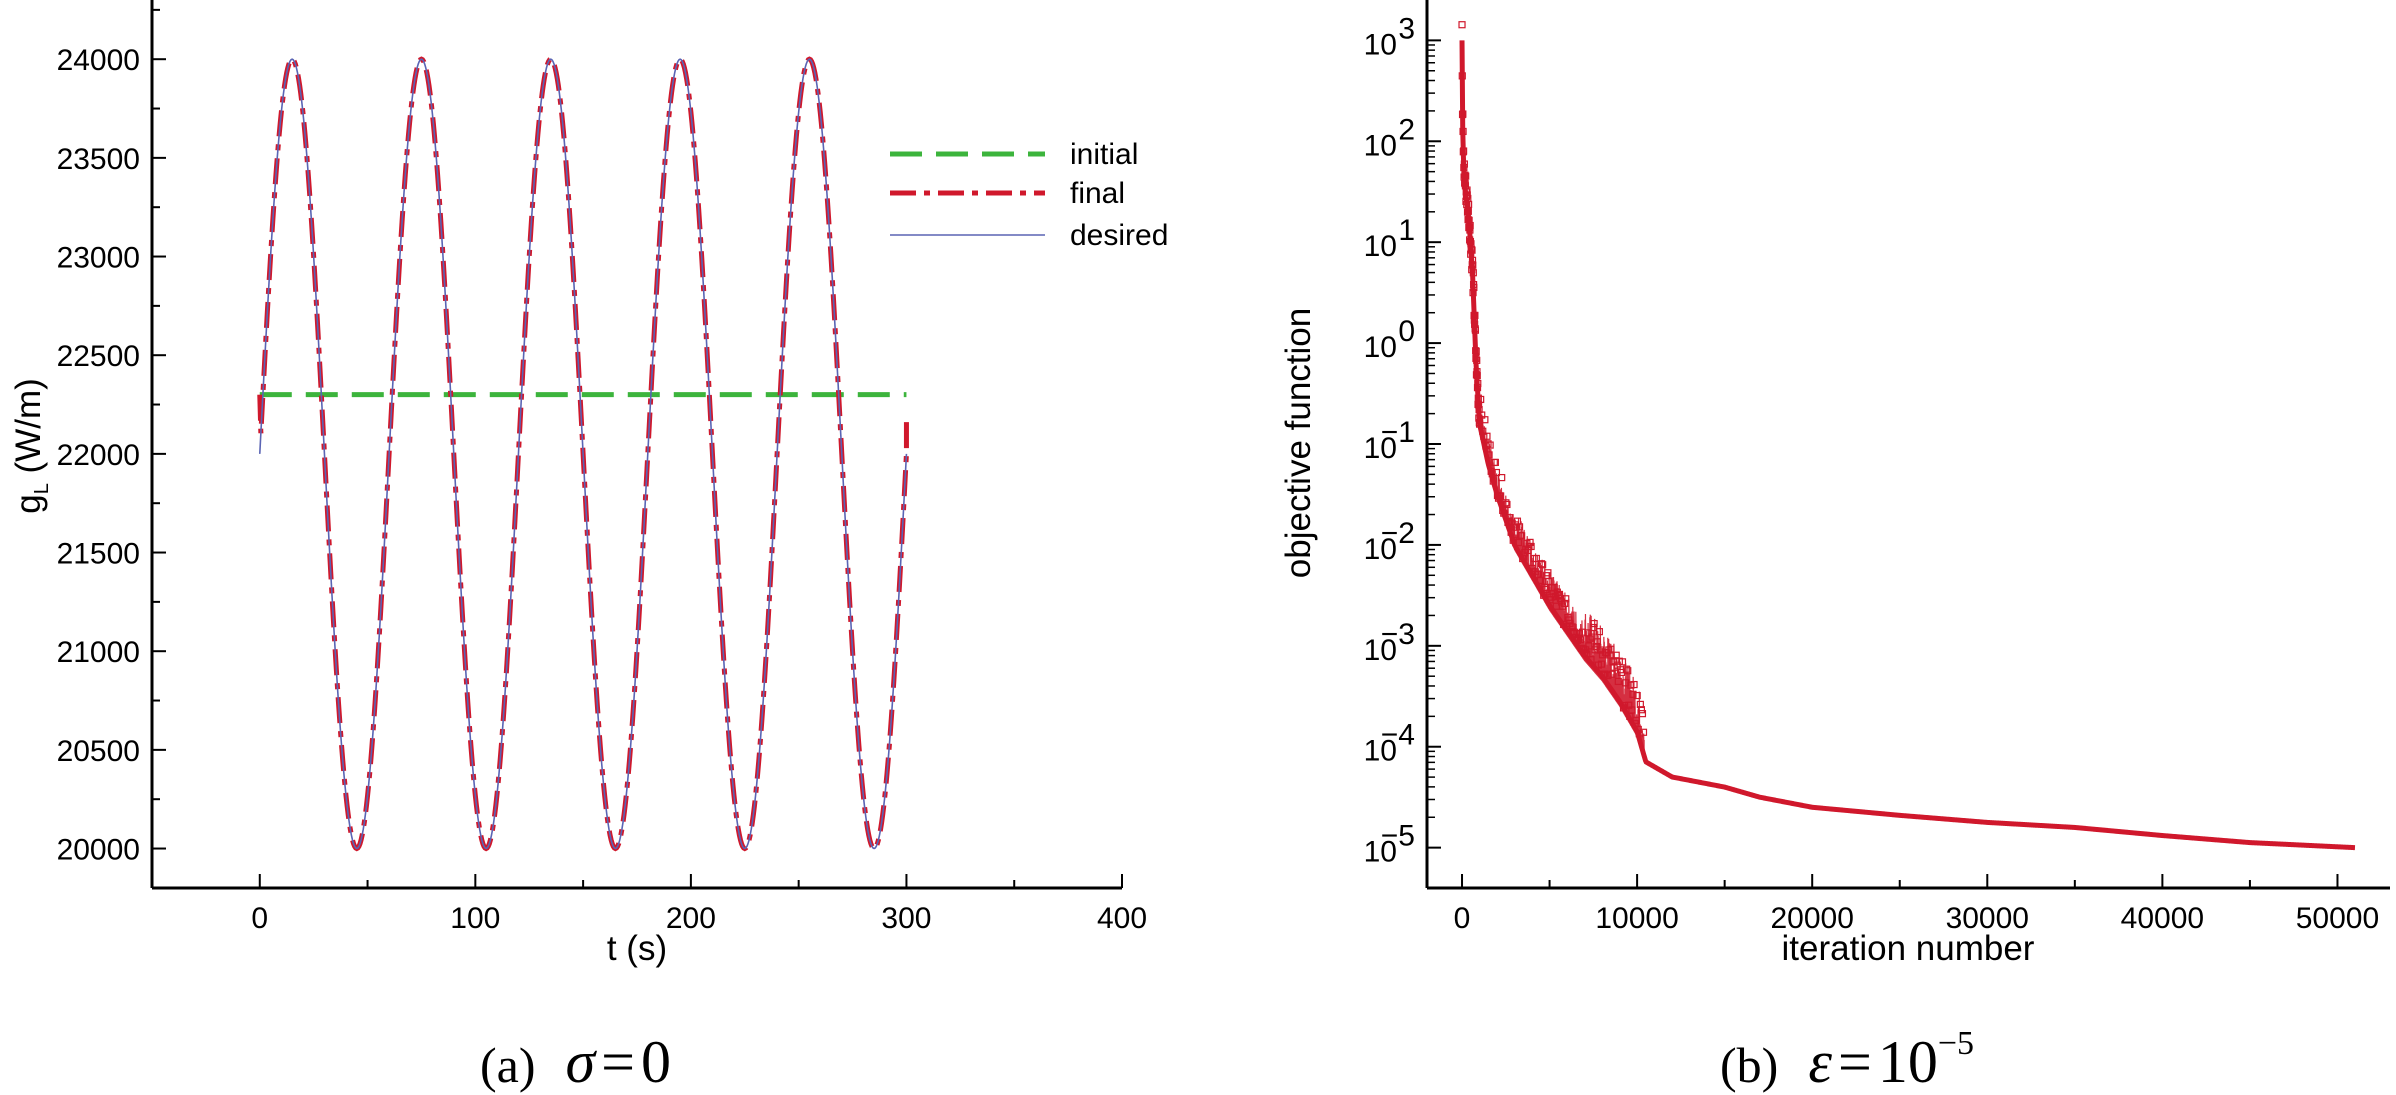 The image size is (2396, 1095). I want to click on y-tick-exponent: −4, so click(1398, 735).